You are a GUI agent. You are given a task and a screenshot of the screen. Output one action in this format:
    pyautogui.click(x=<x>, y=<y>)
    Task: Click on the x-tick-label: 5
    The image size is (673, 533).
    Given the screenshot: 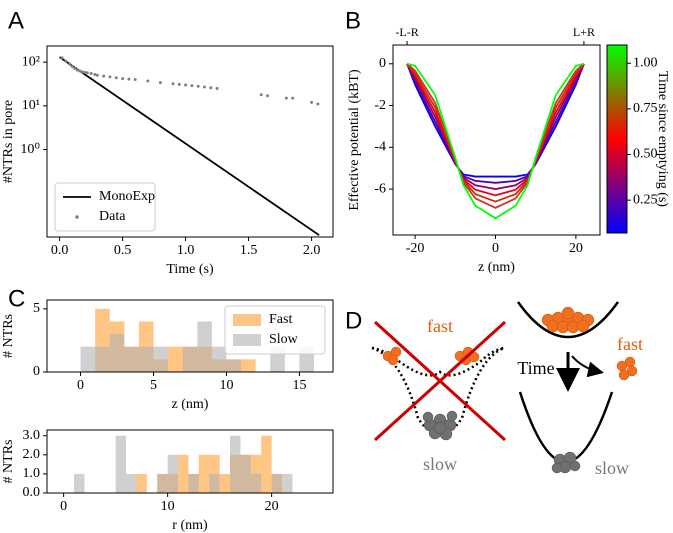 What is the action you would take?
    pyautogui.click(x=153, y=385)
    